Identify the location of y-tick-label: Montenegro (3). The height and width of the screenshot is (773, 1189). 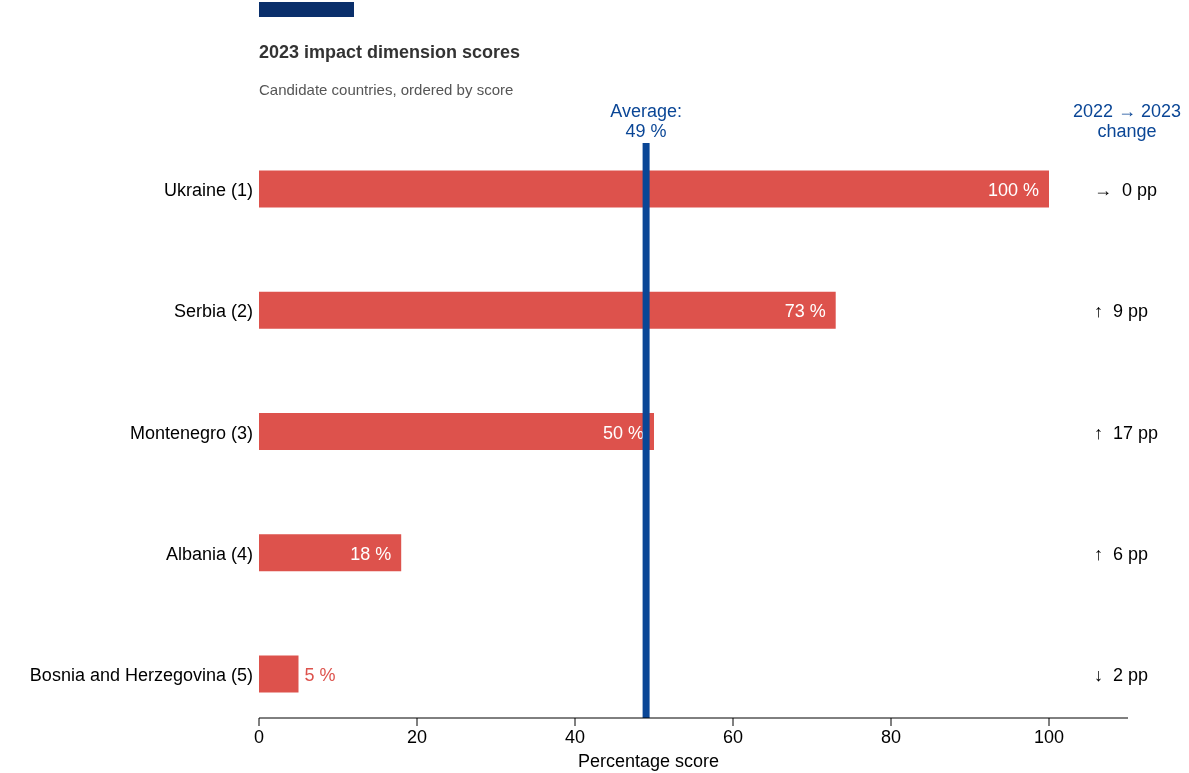
(191, 432).